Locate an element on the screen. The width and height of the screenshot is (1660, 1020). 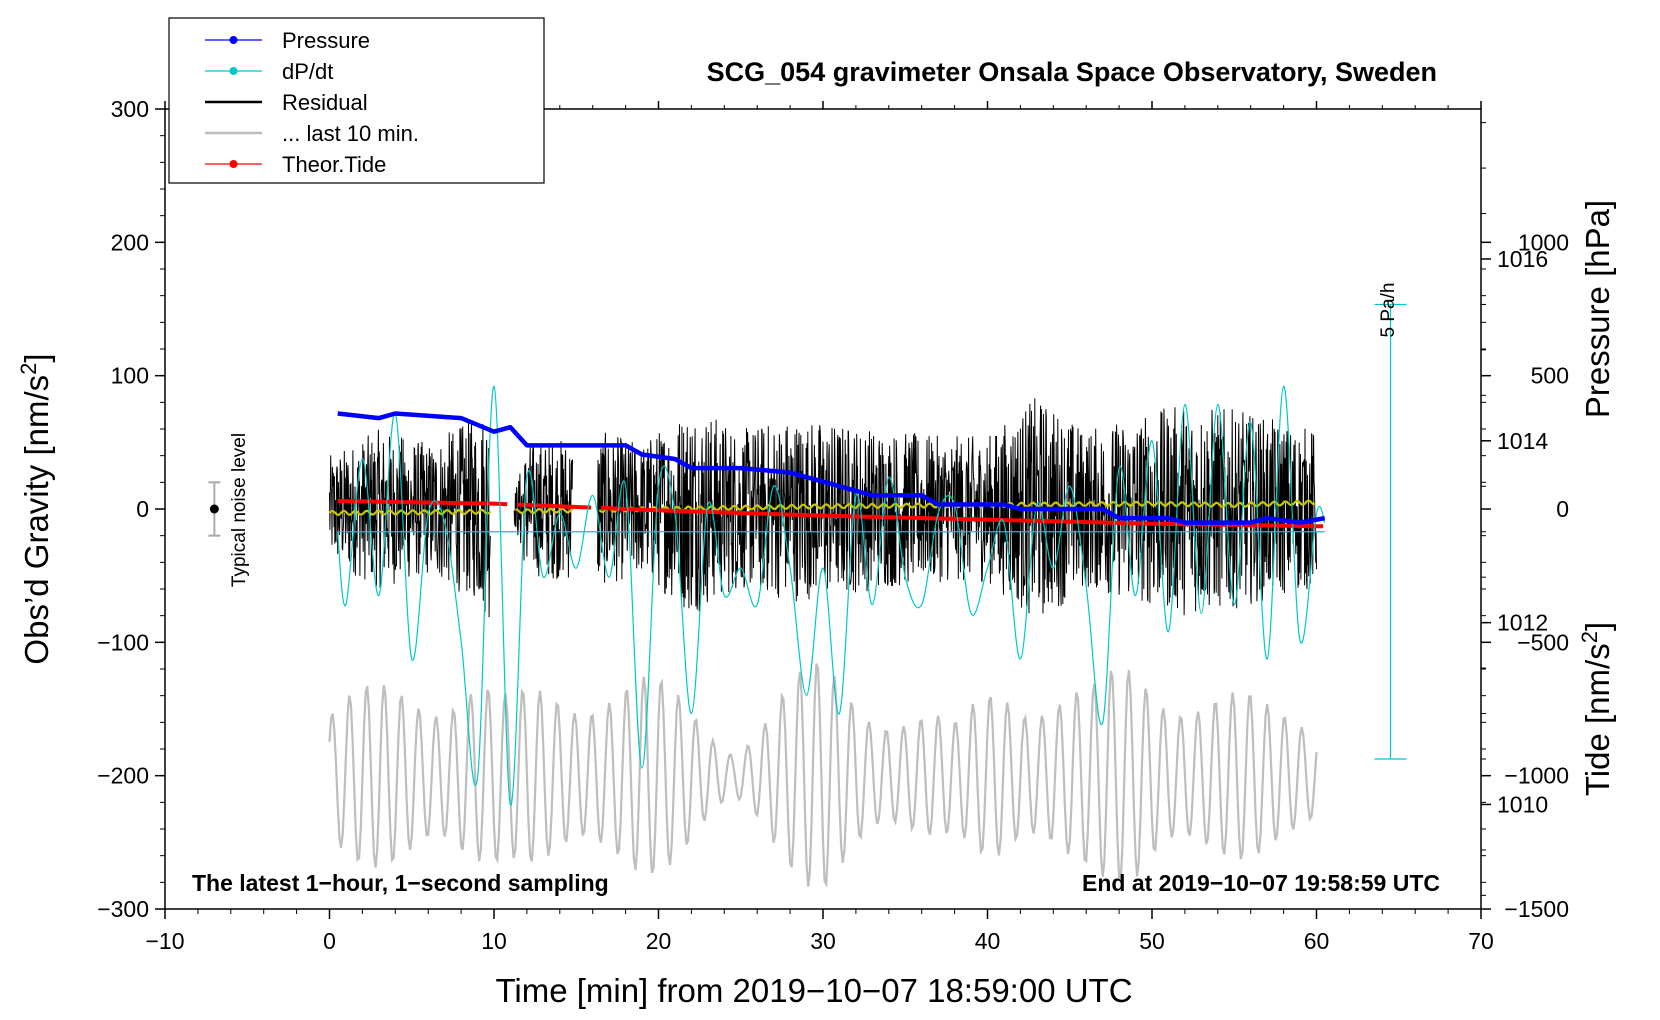
gravity-tick-label: 100 is located at coordinates (130, 376).